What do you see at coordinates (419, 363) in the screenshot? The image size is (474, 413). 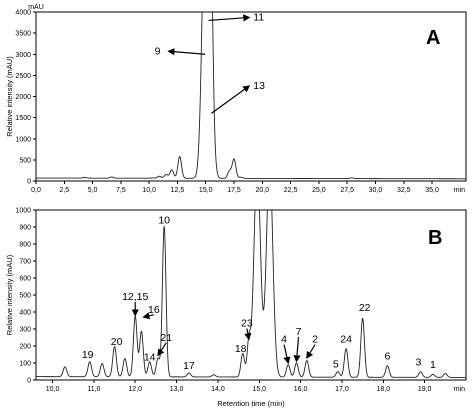 I see `peak-label: 3` at bounding box center [419, 363].